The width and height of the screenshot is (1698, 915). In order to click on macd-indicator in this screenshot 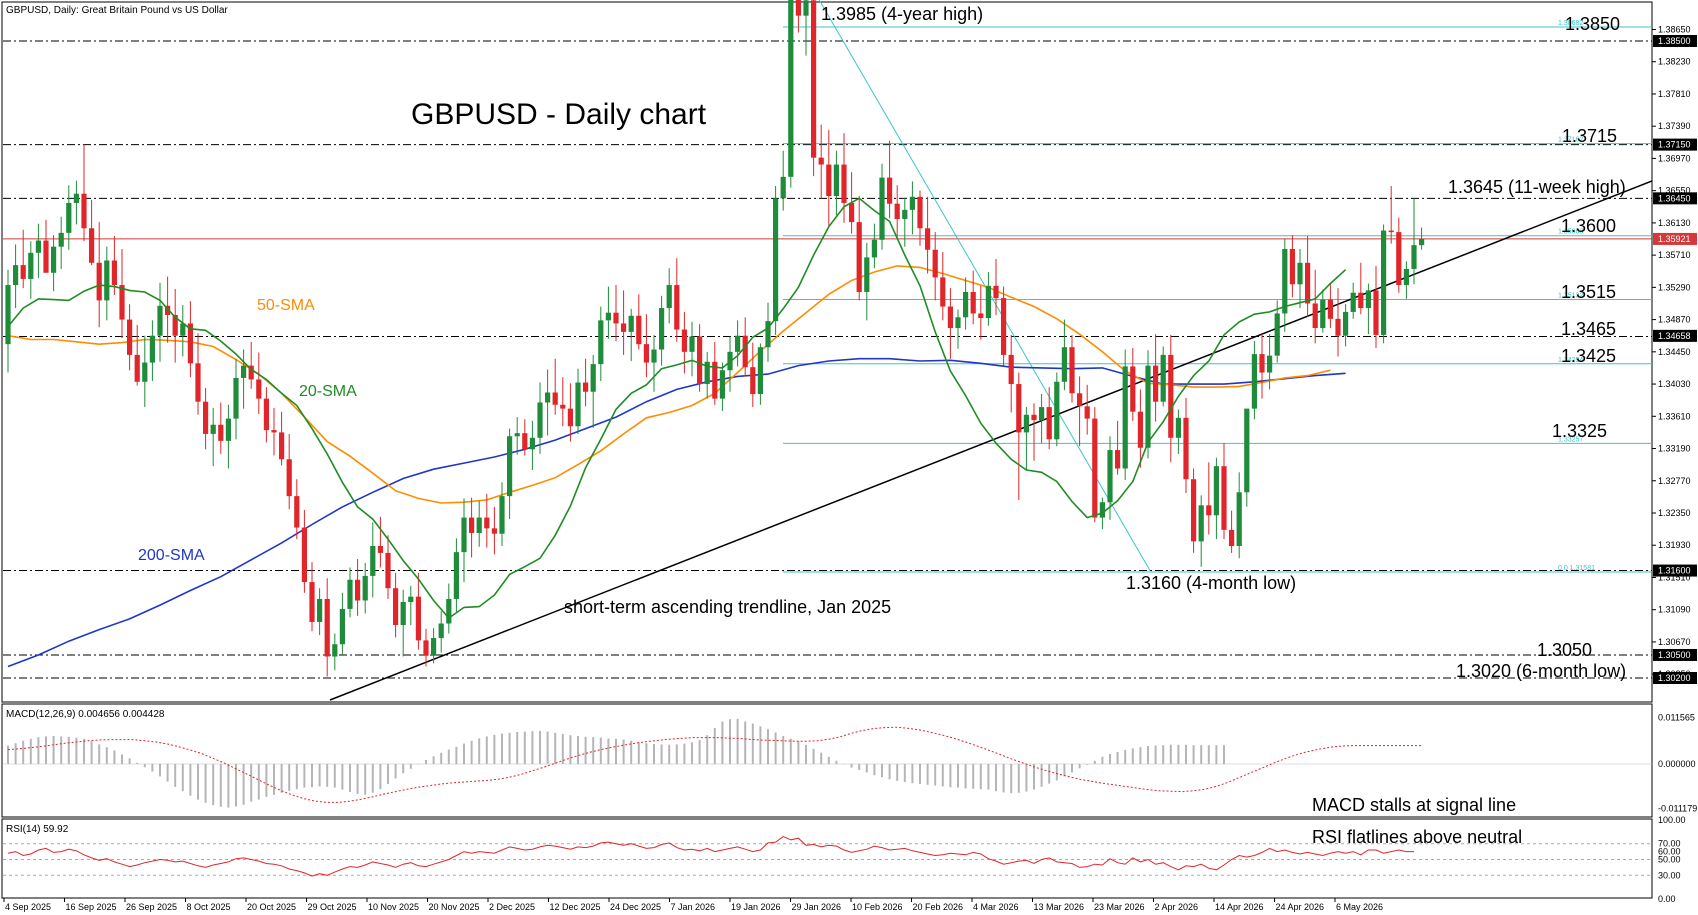, I will do `click(827, 763)`.